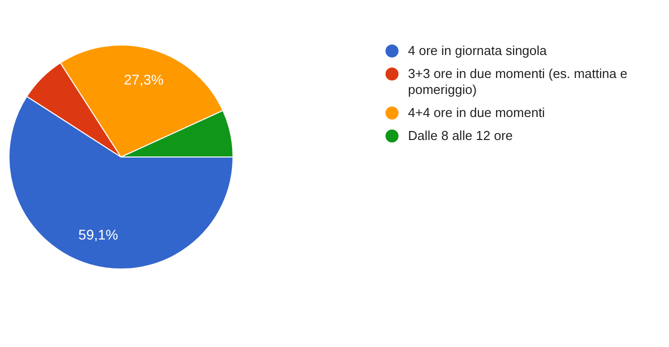  I want to click on legend-label: Dalle 8 alle 12 ore, so click(461, 136).